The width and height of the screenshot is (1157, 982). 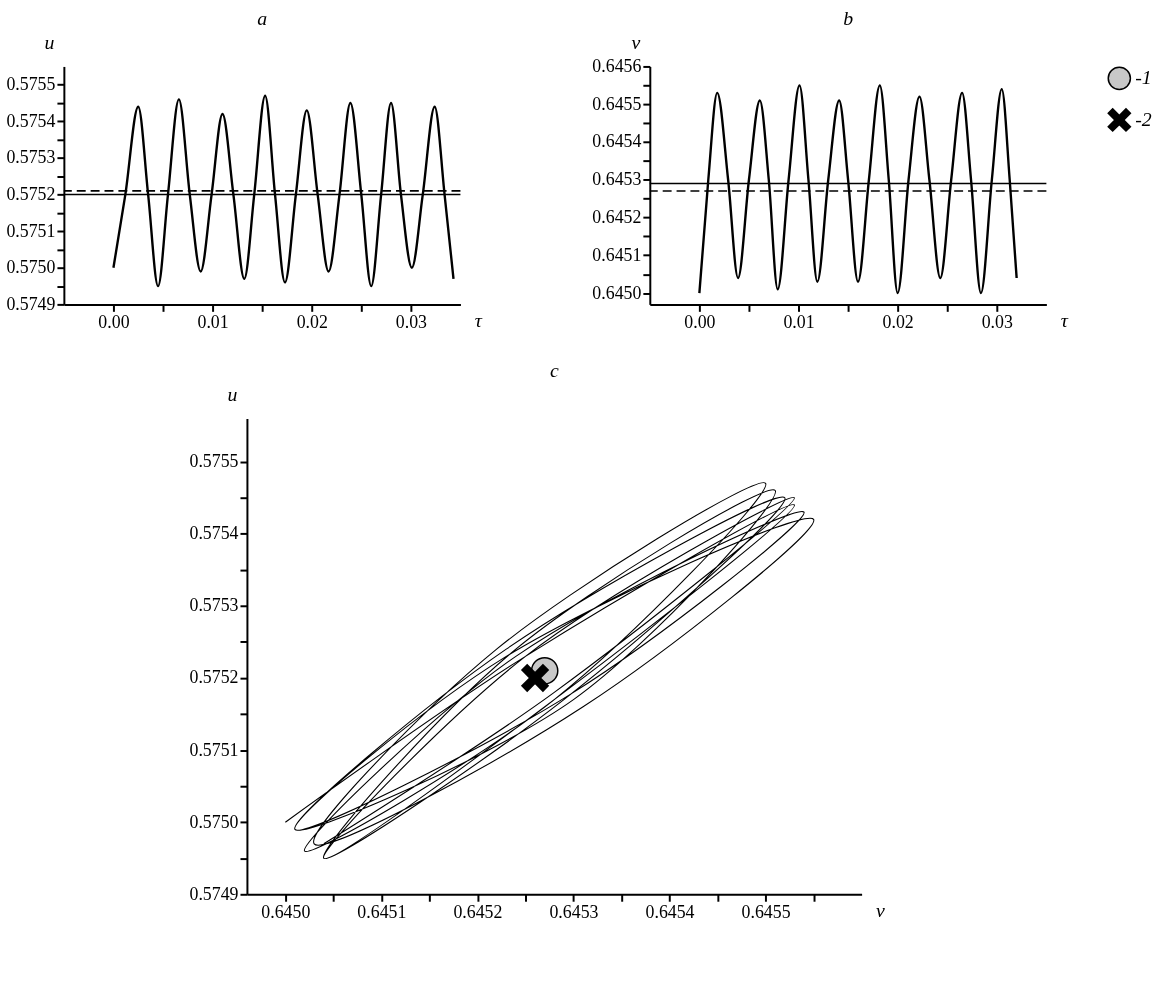 What do you see at coordinates (478, 911) in the screenshot?
I see `x-tick-label: 0.6452` at bounding box center [478, 911].